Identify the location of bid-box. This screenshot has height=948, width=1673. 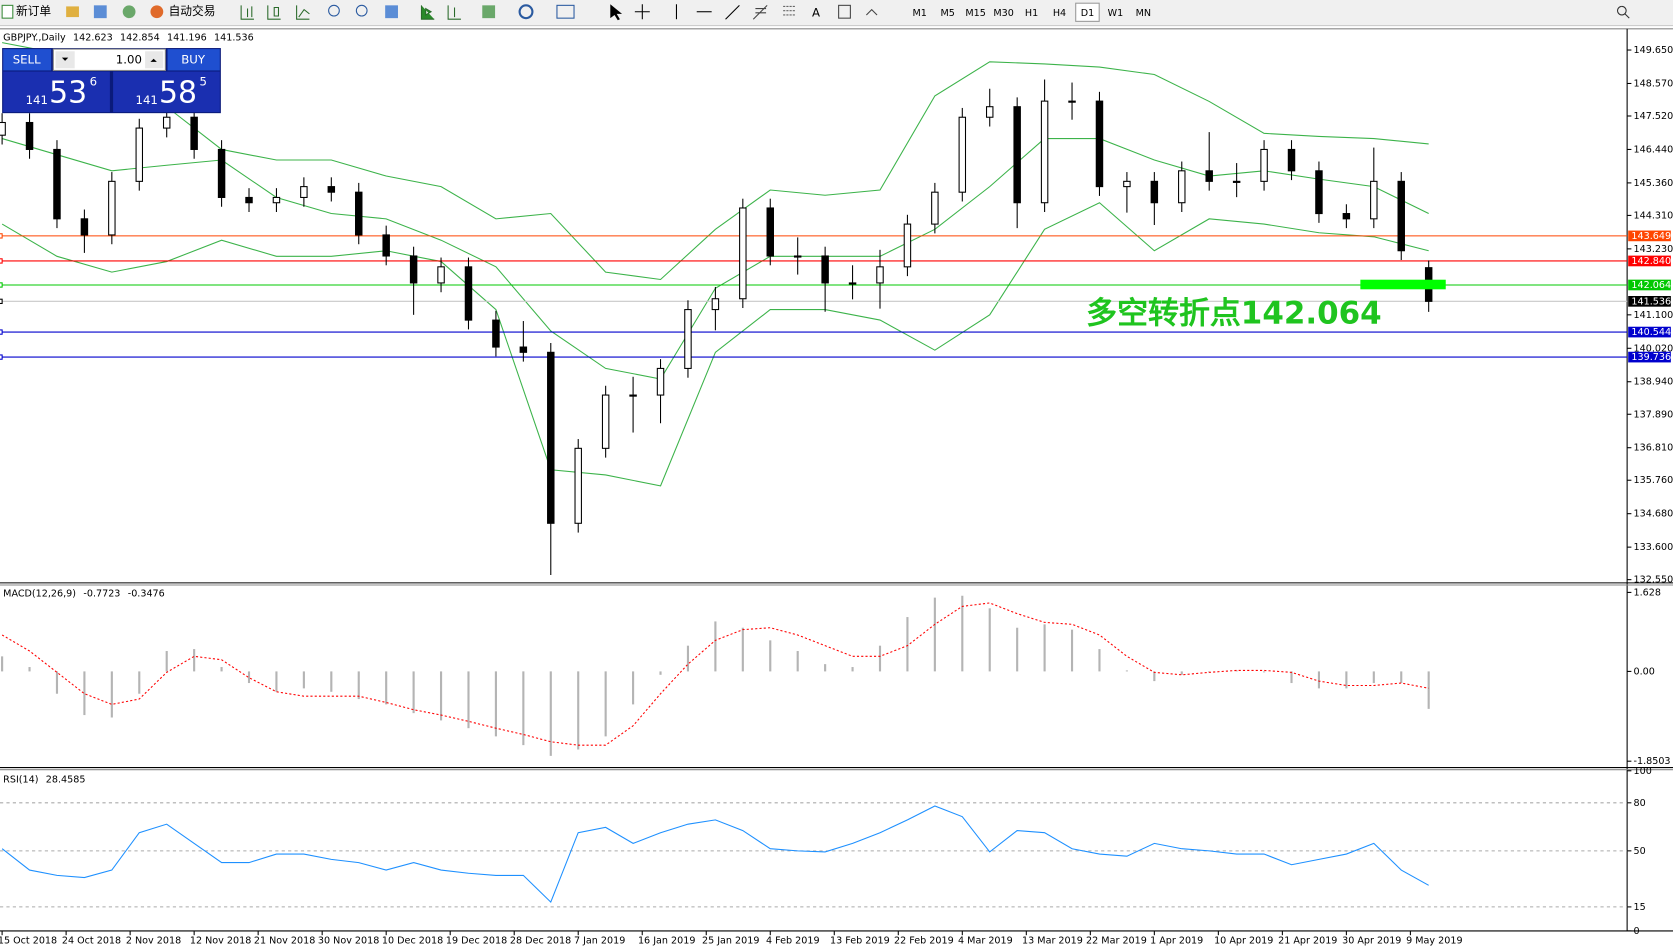
(56, 92).